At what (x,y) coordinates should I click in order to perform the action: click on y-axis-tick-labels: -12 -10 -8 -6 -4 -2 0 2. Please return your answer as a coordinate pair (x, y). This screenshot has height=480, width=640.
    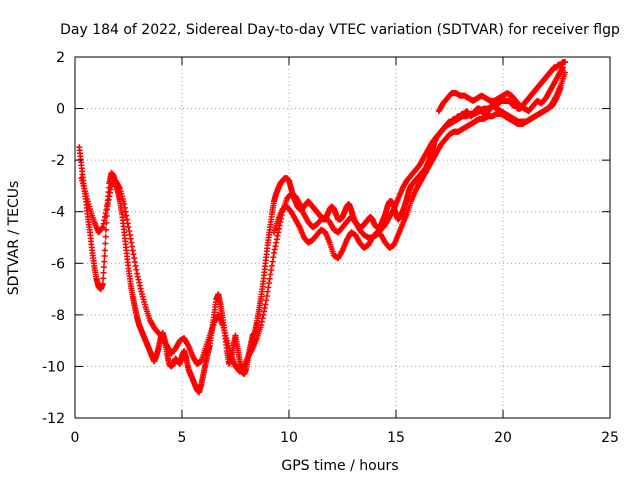
    Looking at the image, I should click on (53, 238).